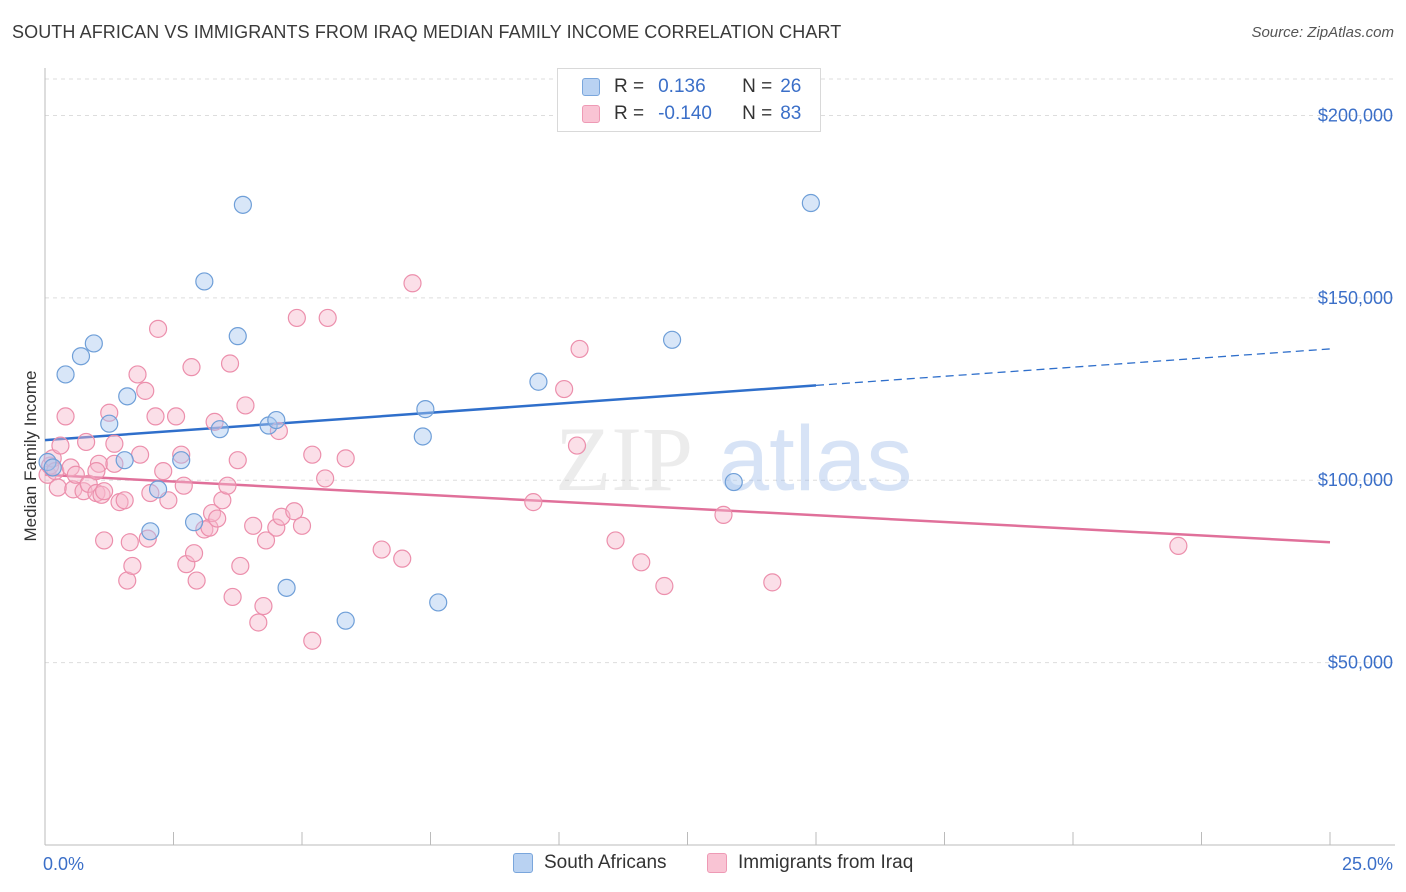  What do you see at coordinates (605, 862) in the screenshot?
I see `legend-label: South Africans` at bounding box center [605, 862].